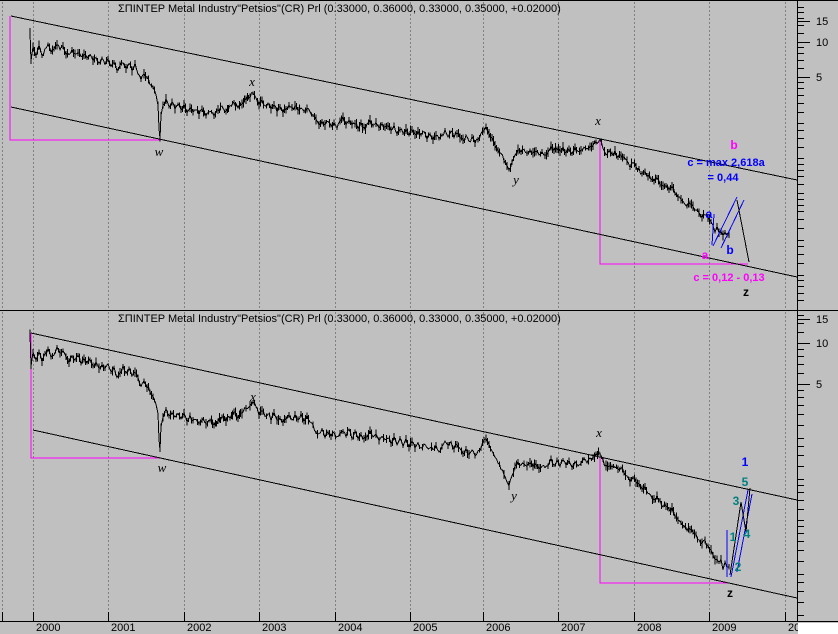 The image size is (838, 634). Describe the element at coordinates (726, 163) in the screenshot. I see `annotation-label-cmax2618a: c = max 2,618a` at that location.